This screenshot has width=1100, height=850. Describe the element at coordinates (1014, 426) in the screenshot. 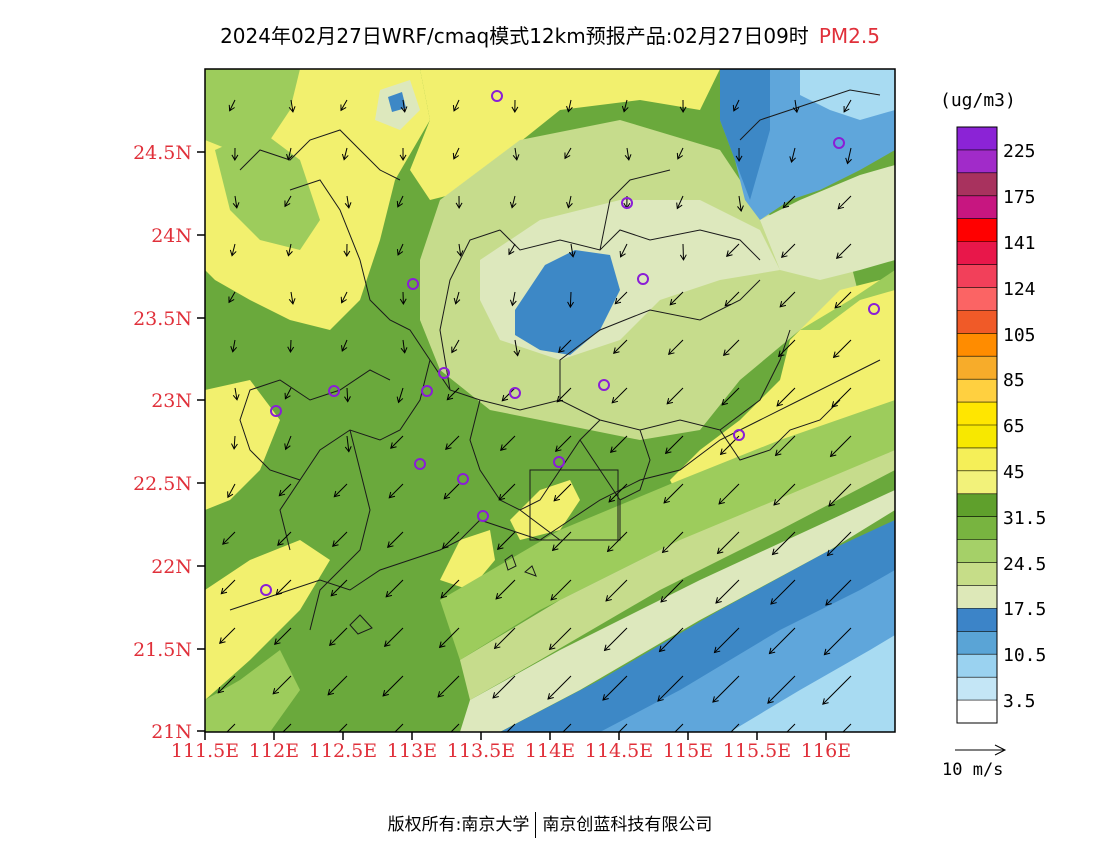

I see `colorbar-label: 65` at that location.